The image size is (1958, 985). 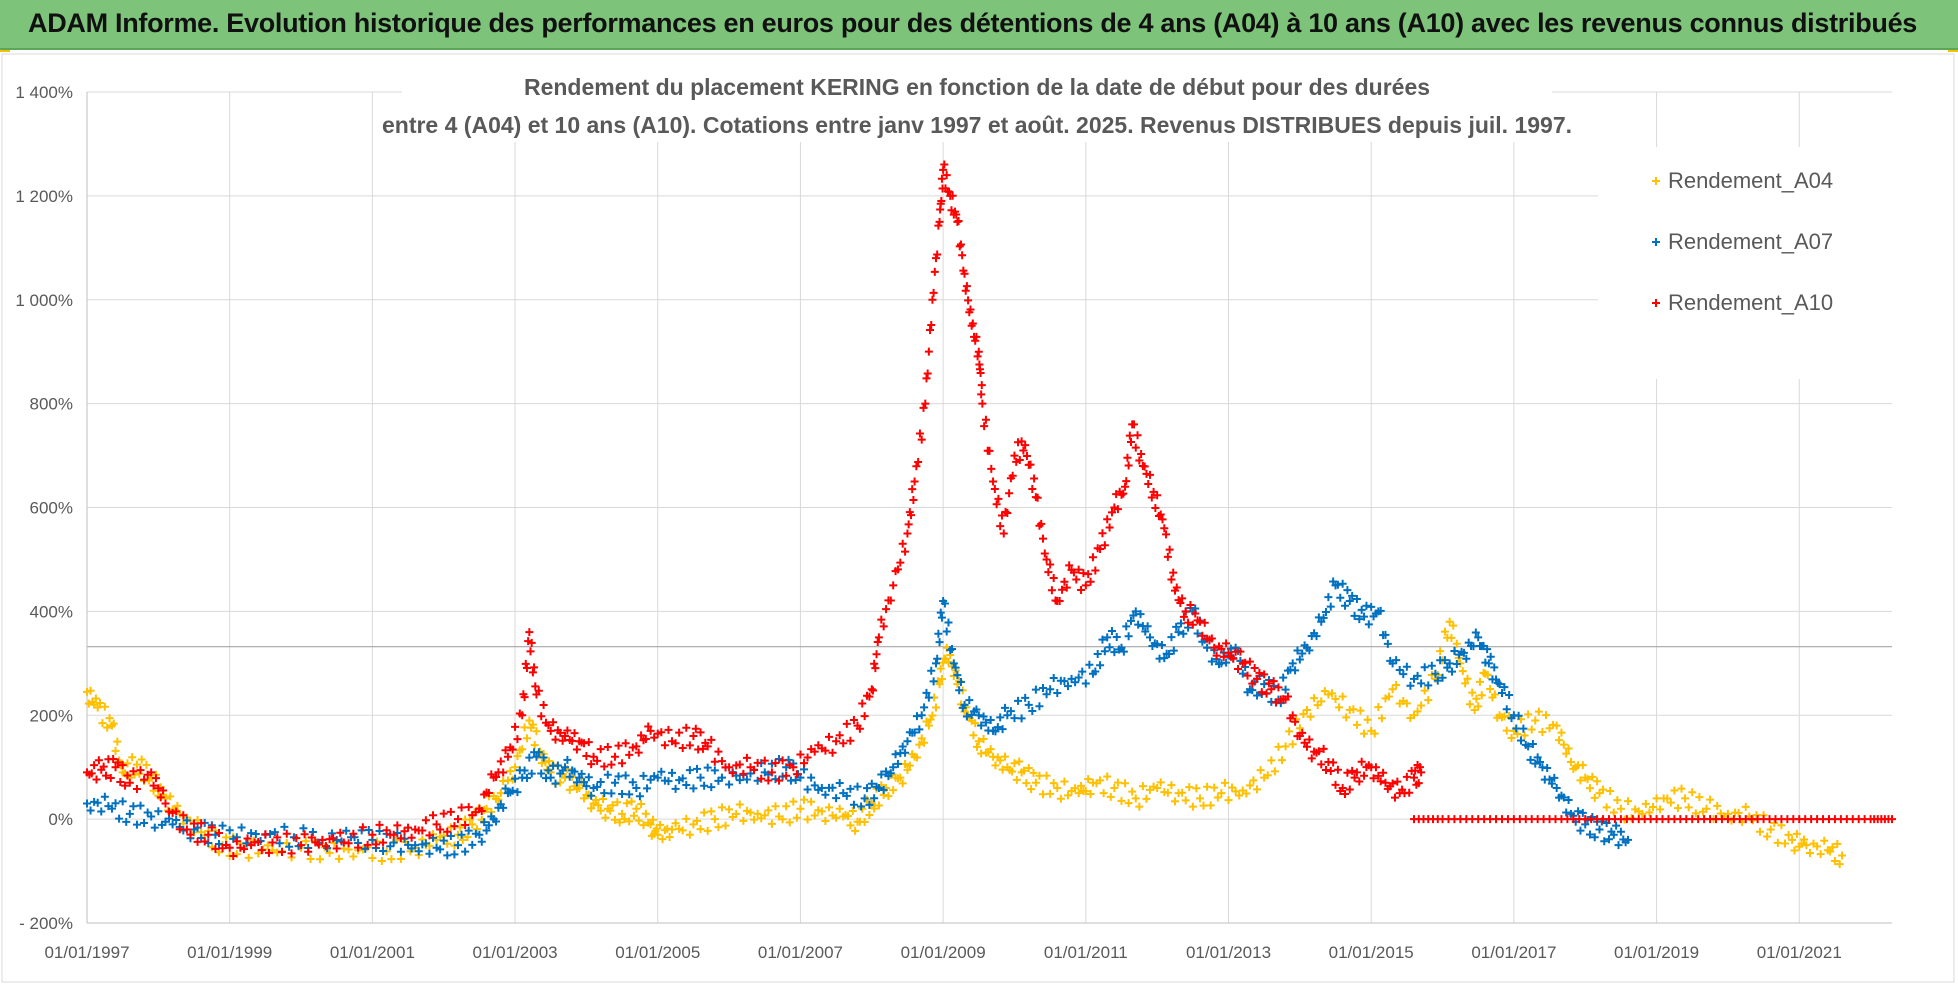 I want to click on legend-entry: Rendement_A10, so click(x=1742, y=302).